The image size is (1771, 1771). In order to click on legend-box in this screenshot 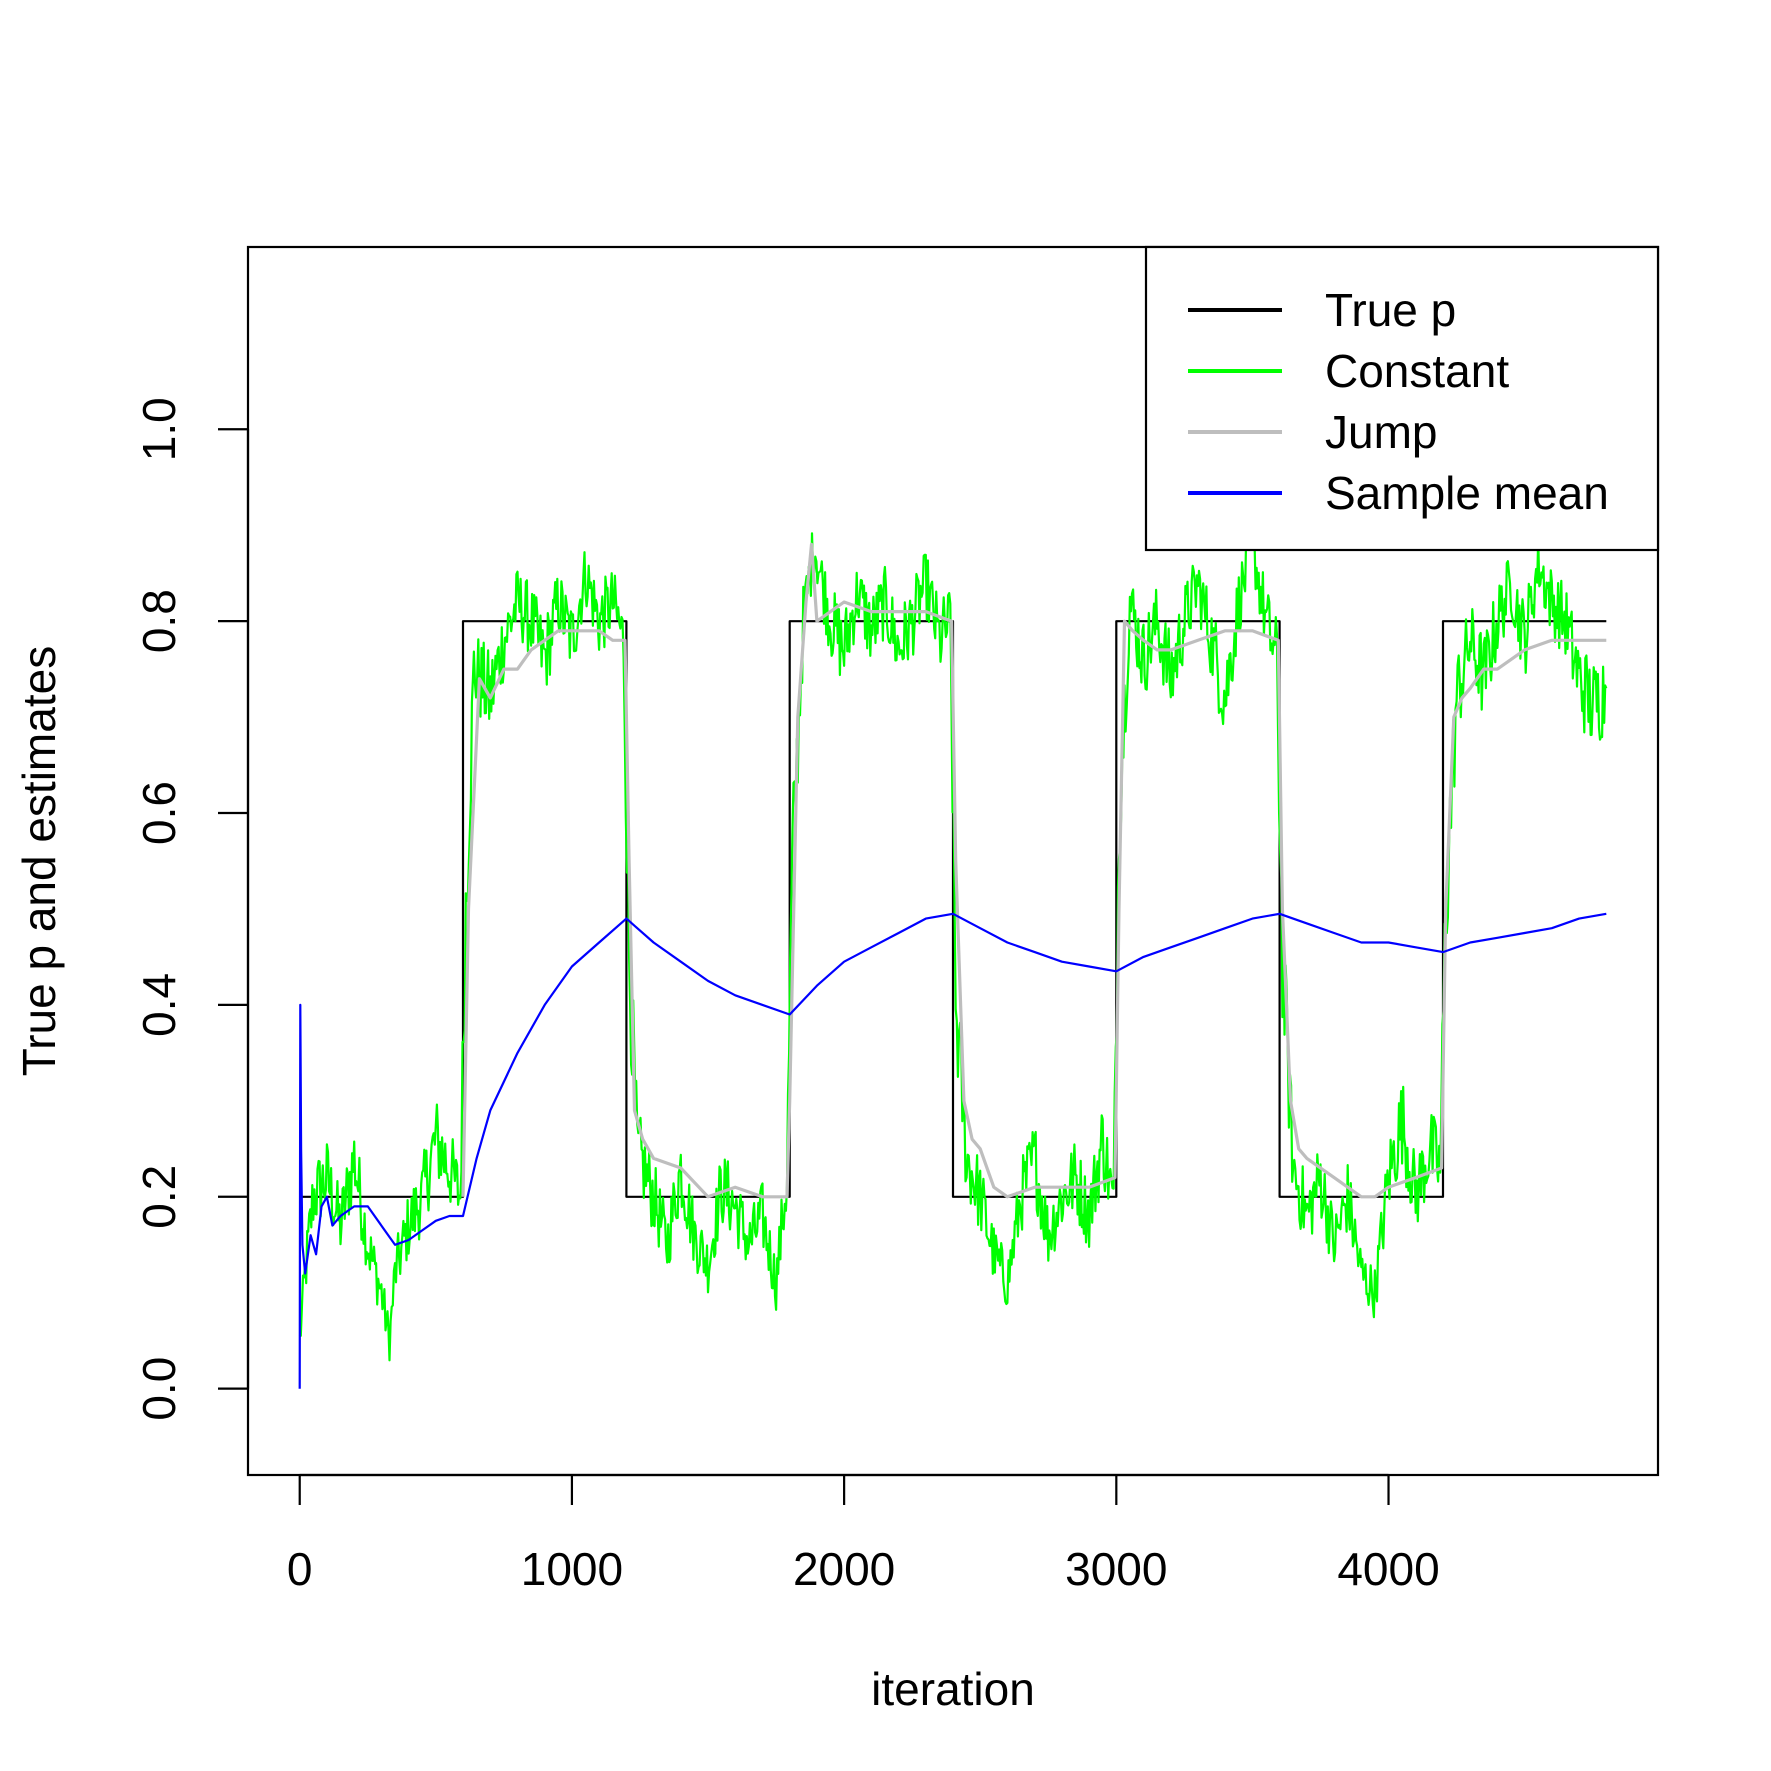, I will do `click(1402, 398)`.